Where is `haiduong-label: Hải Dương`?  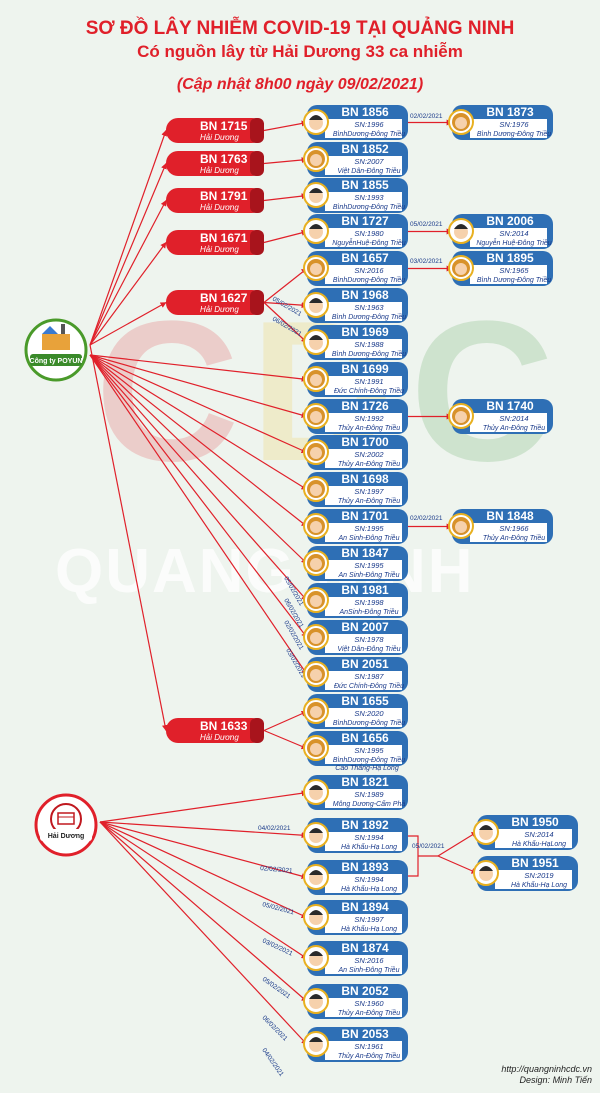 haiduong-label: Hải Dương is located at coordinates (66, 836).